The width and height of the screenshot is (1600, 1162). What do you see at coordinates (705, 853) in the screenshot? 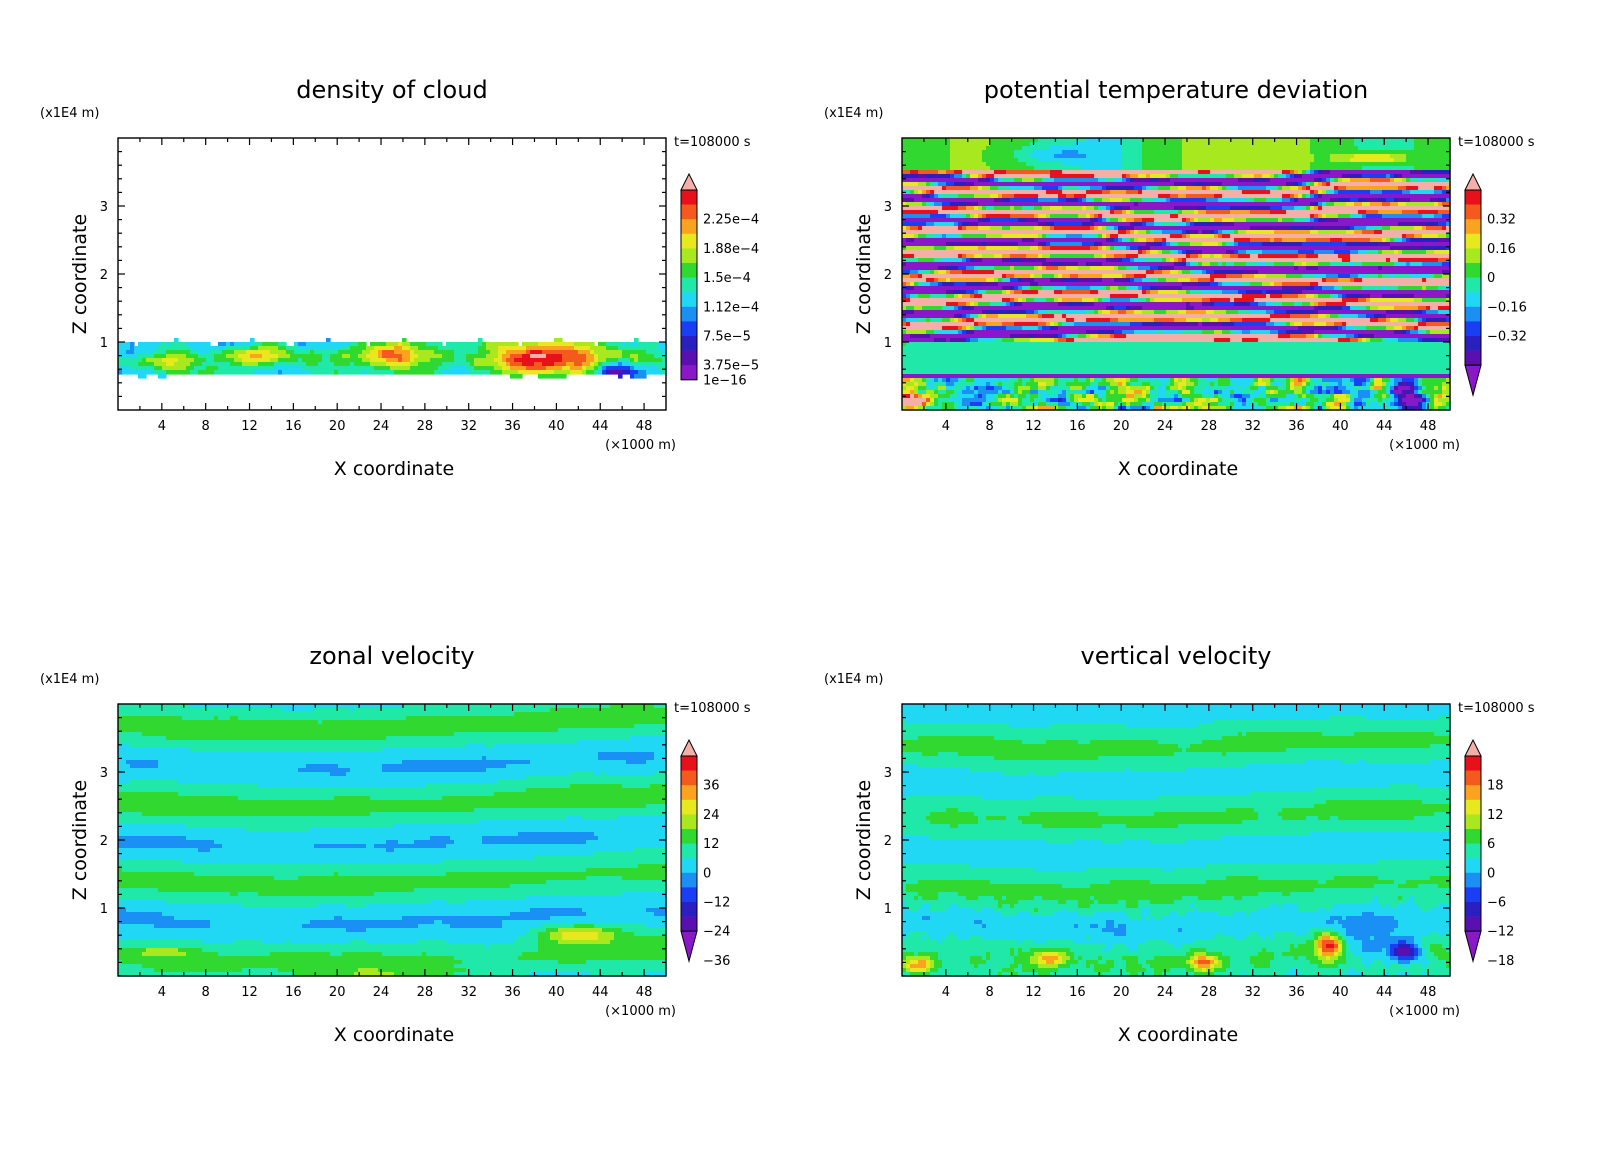
I see `colorbar: 36 24 12 0 −12 −24 −36` at bounding box center [705, 853].